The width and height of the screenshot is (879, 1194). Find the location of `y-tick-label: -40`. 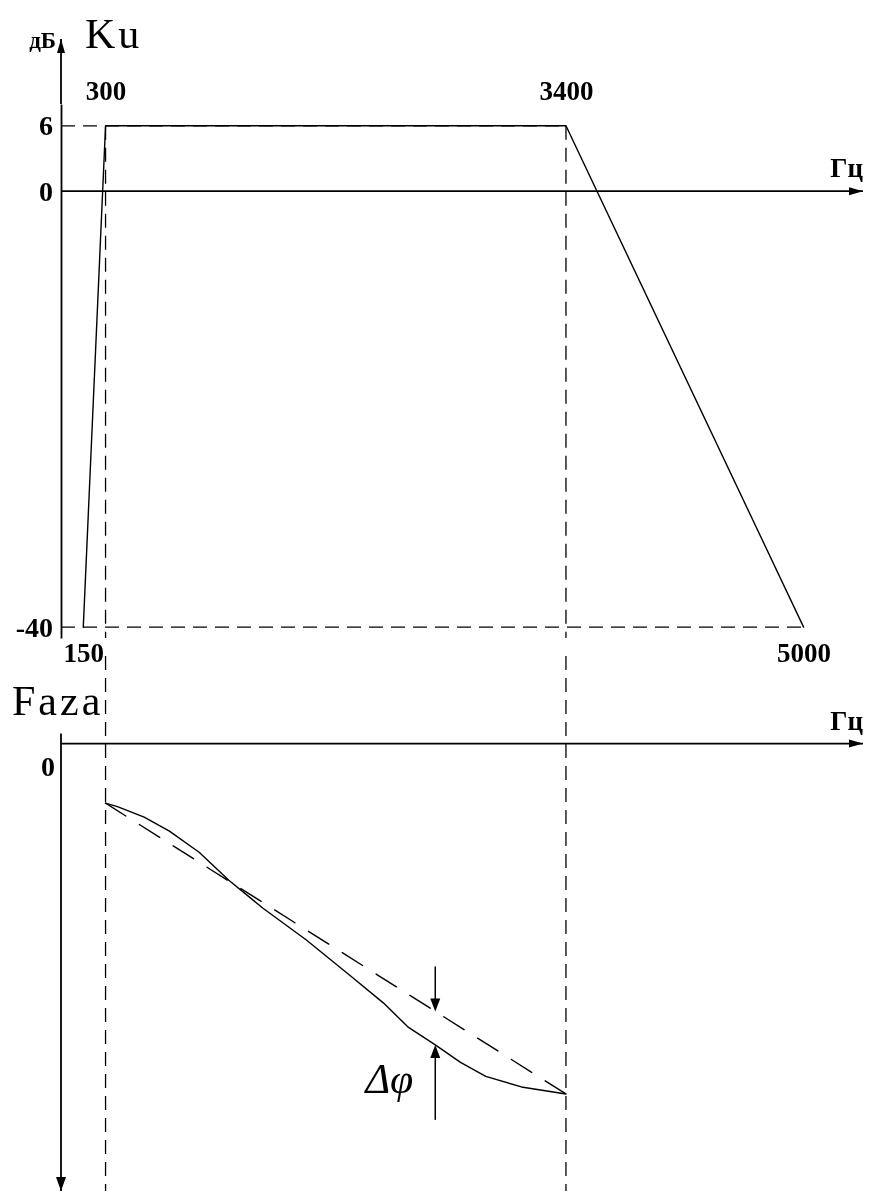

y-tick-label: -40 is located at coordinates (34, 627).